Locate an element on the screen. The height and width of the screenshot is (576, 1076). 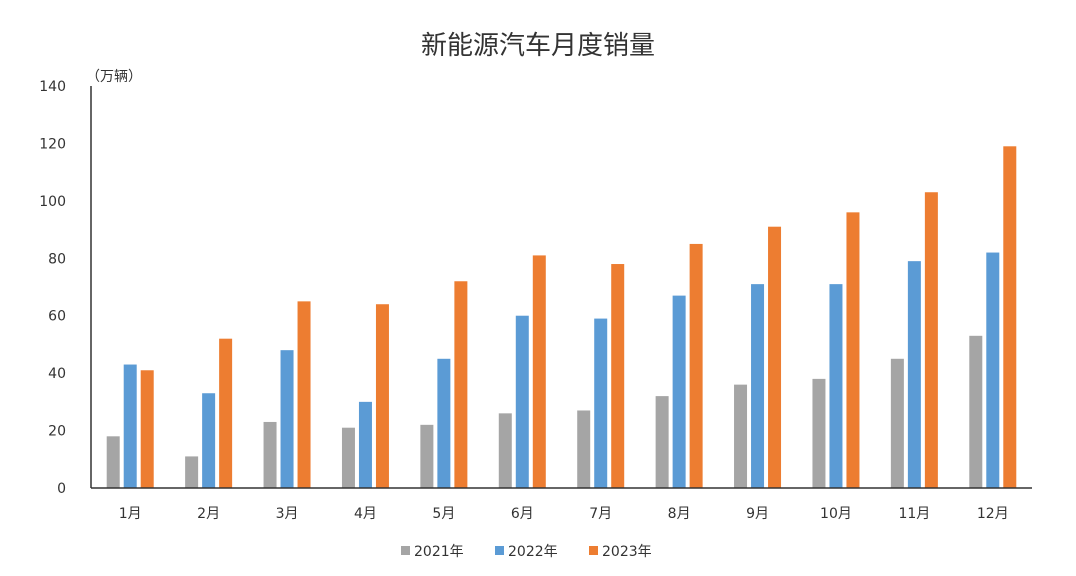
x-tick-label: 4月 is located at coordinates (365, 514).